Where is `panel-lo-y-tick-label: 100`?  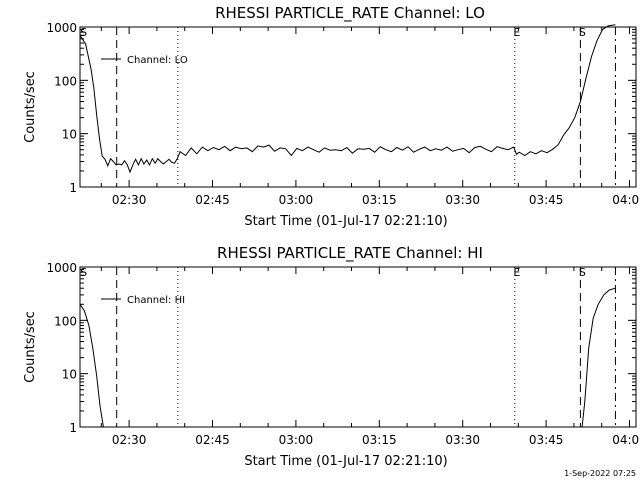 panel-lo-y-tick-label: 100 is located at coordinates (65, 81).